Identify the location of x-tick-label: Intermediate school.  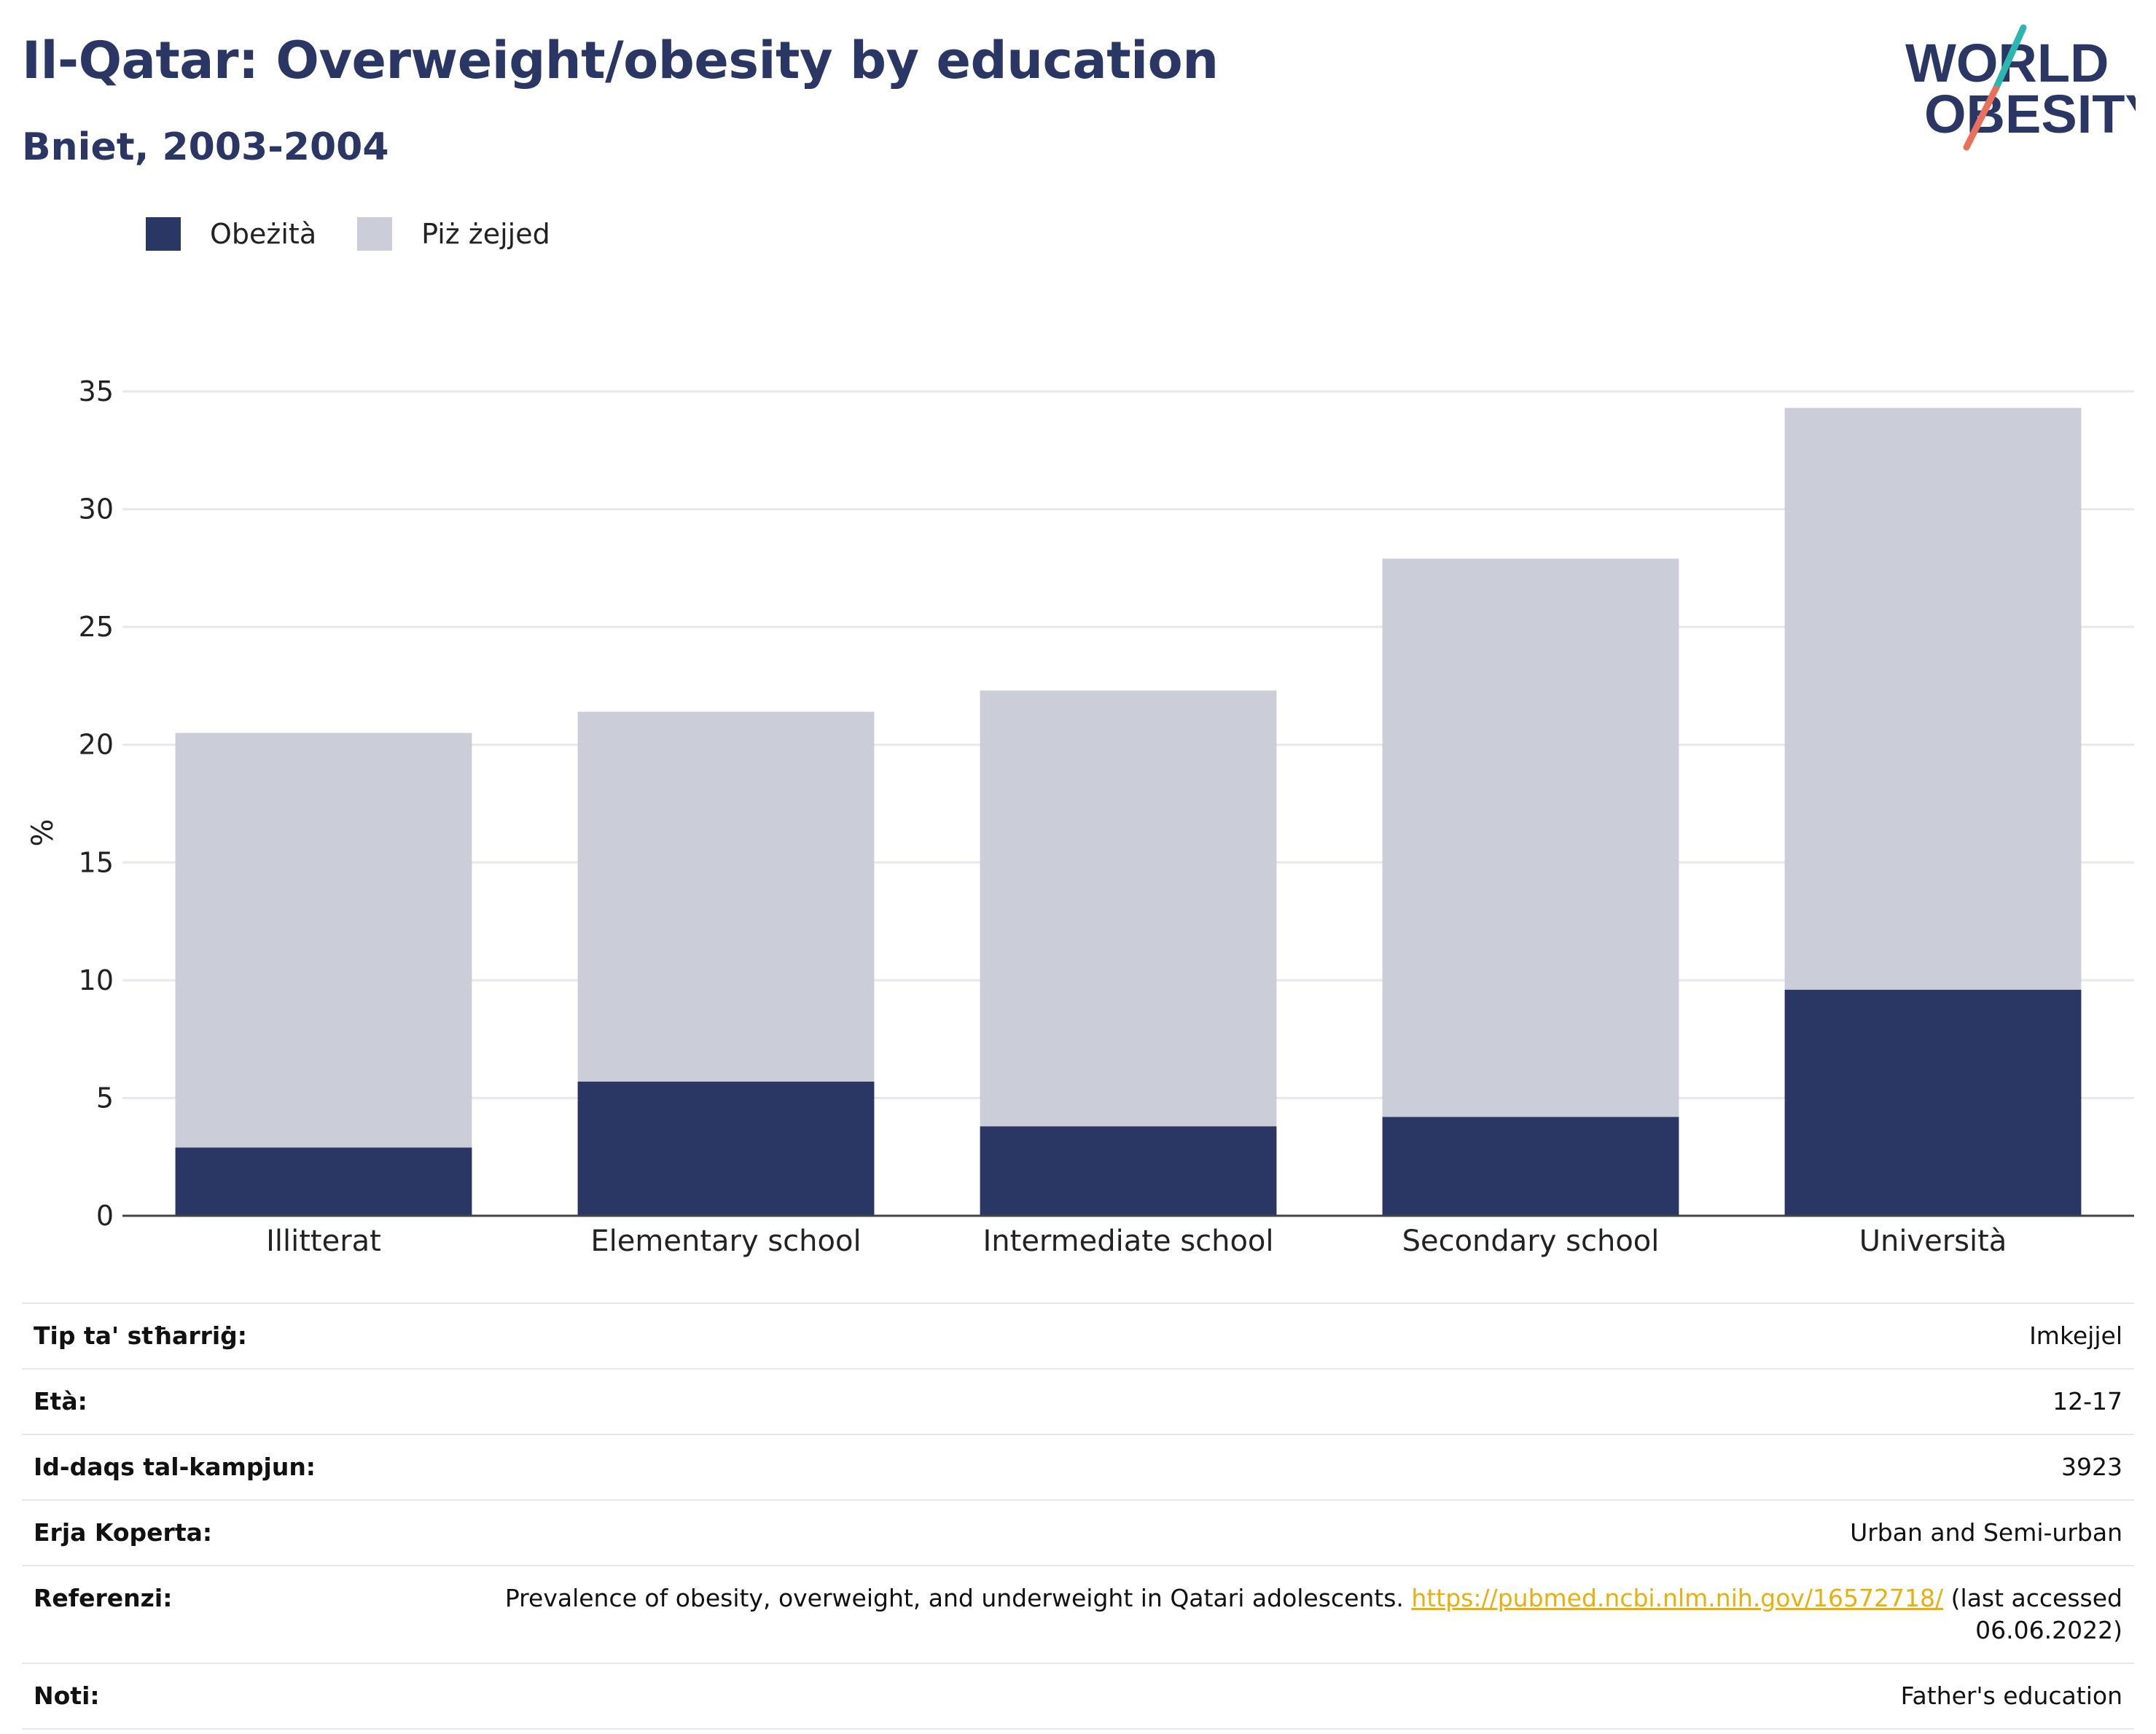
(1128, 1241).